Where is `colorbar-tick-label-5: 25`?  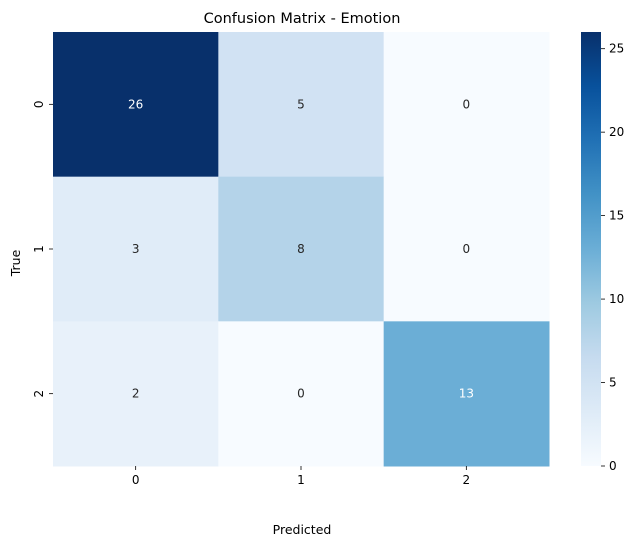 colorbar-tick-label-5: 25 is located at coordinates (616, 49).